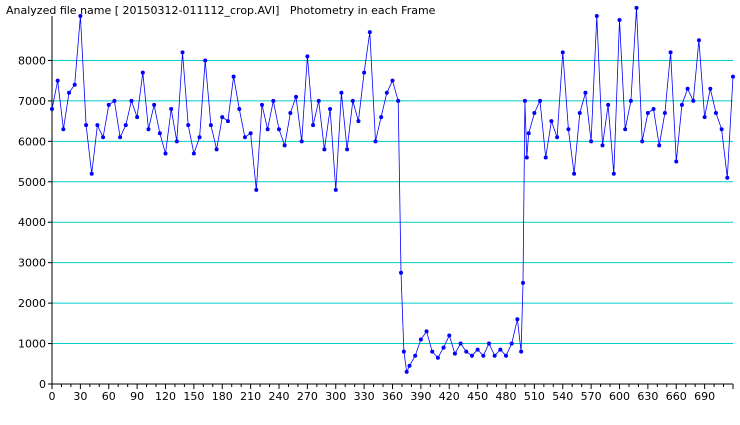 The image size is (740, 425). What do you see at coordinates (250, 396) in the screenshot?
I see `x-tick-label: 210` at bounding box center [250, 396].